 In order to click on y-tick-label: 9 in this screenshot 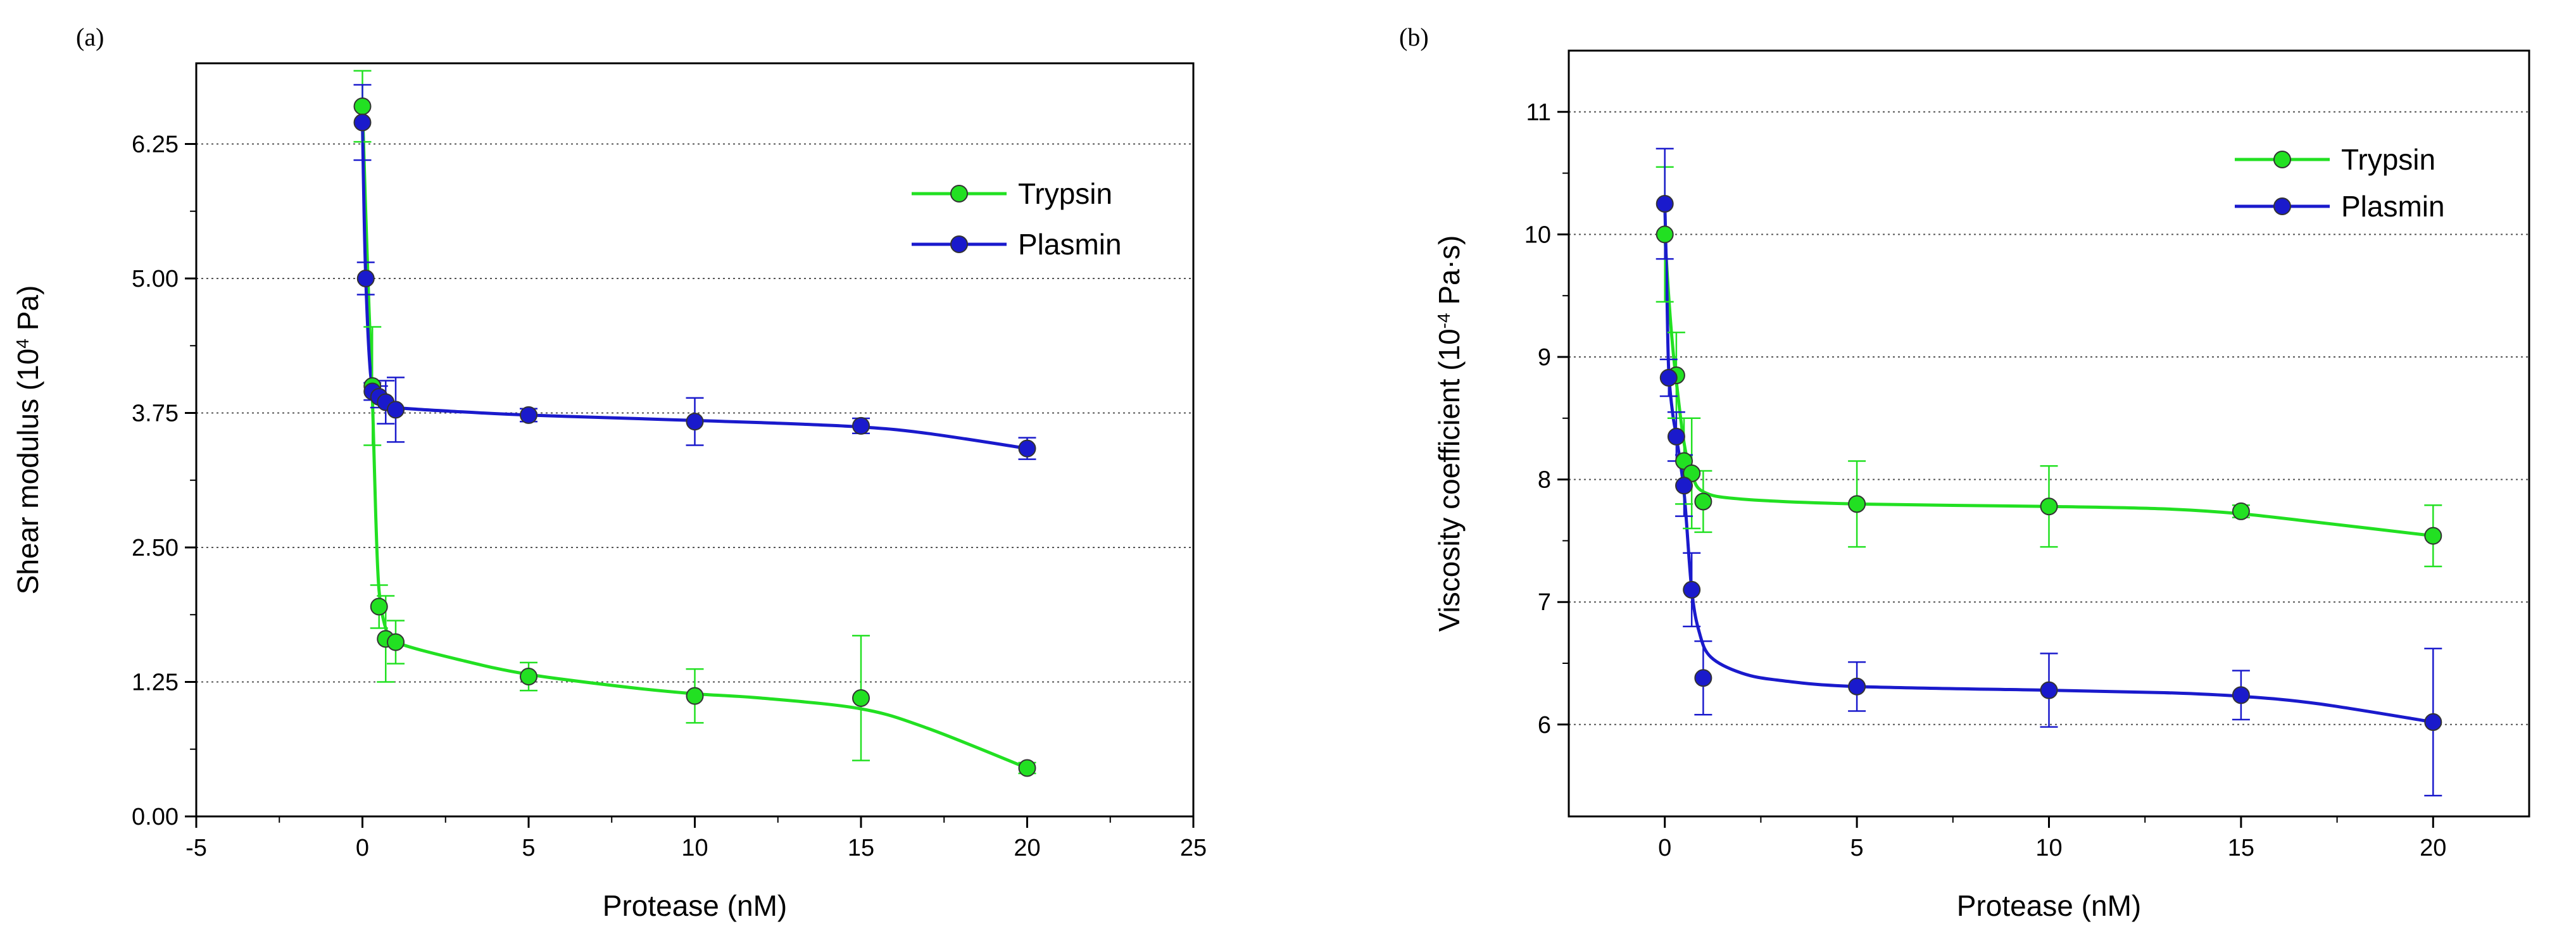, I will do `click(1544, 357)`.